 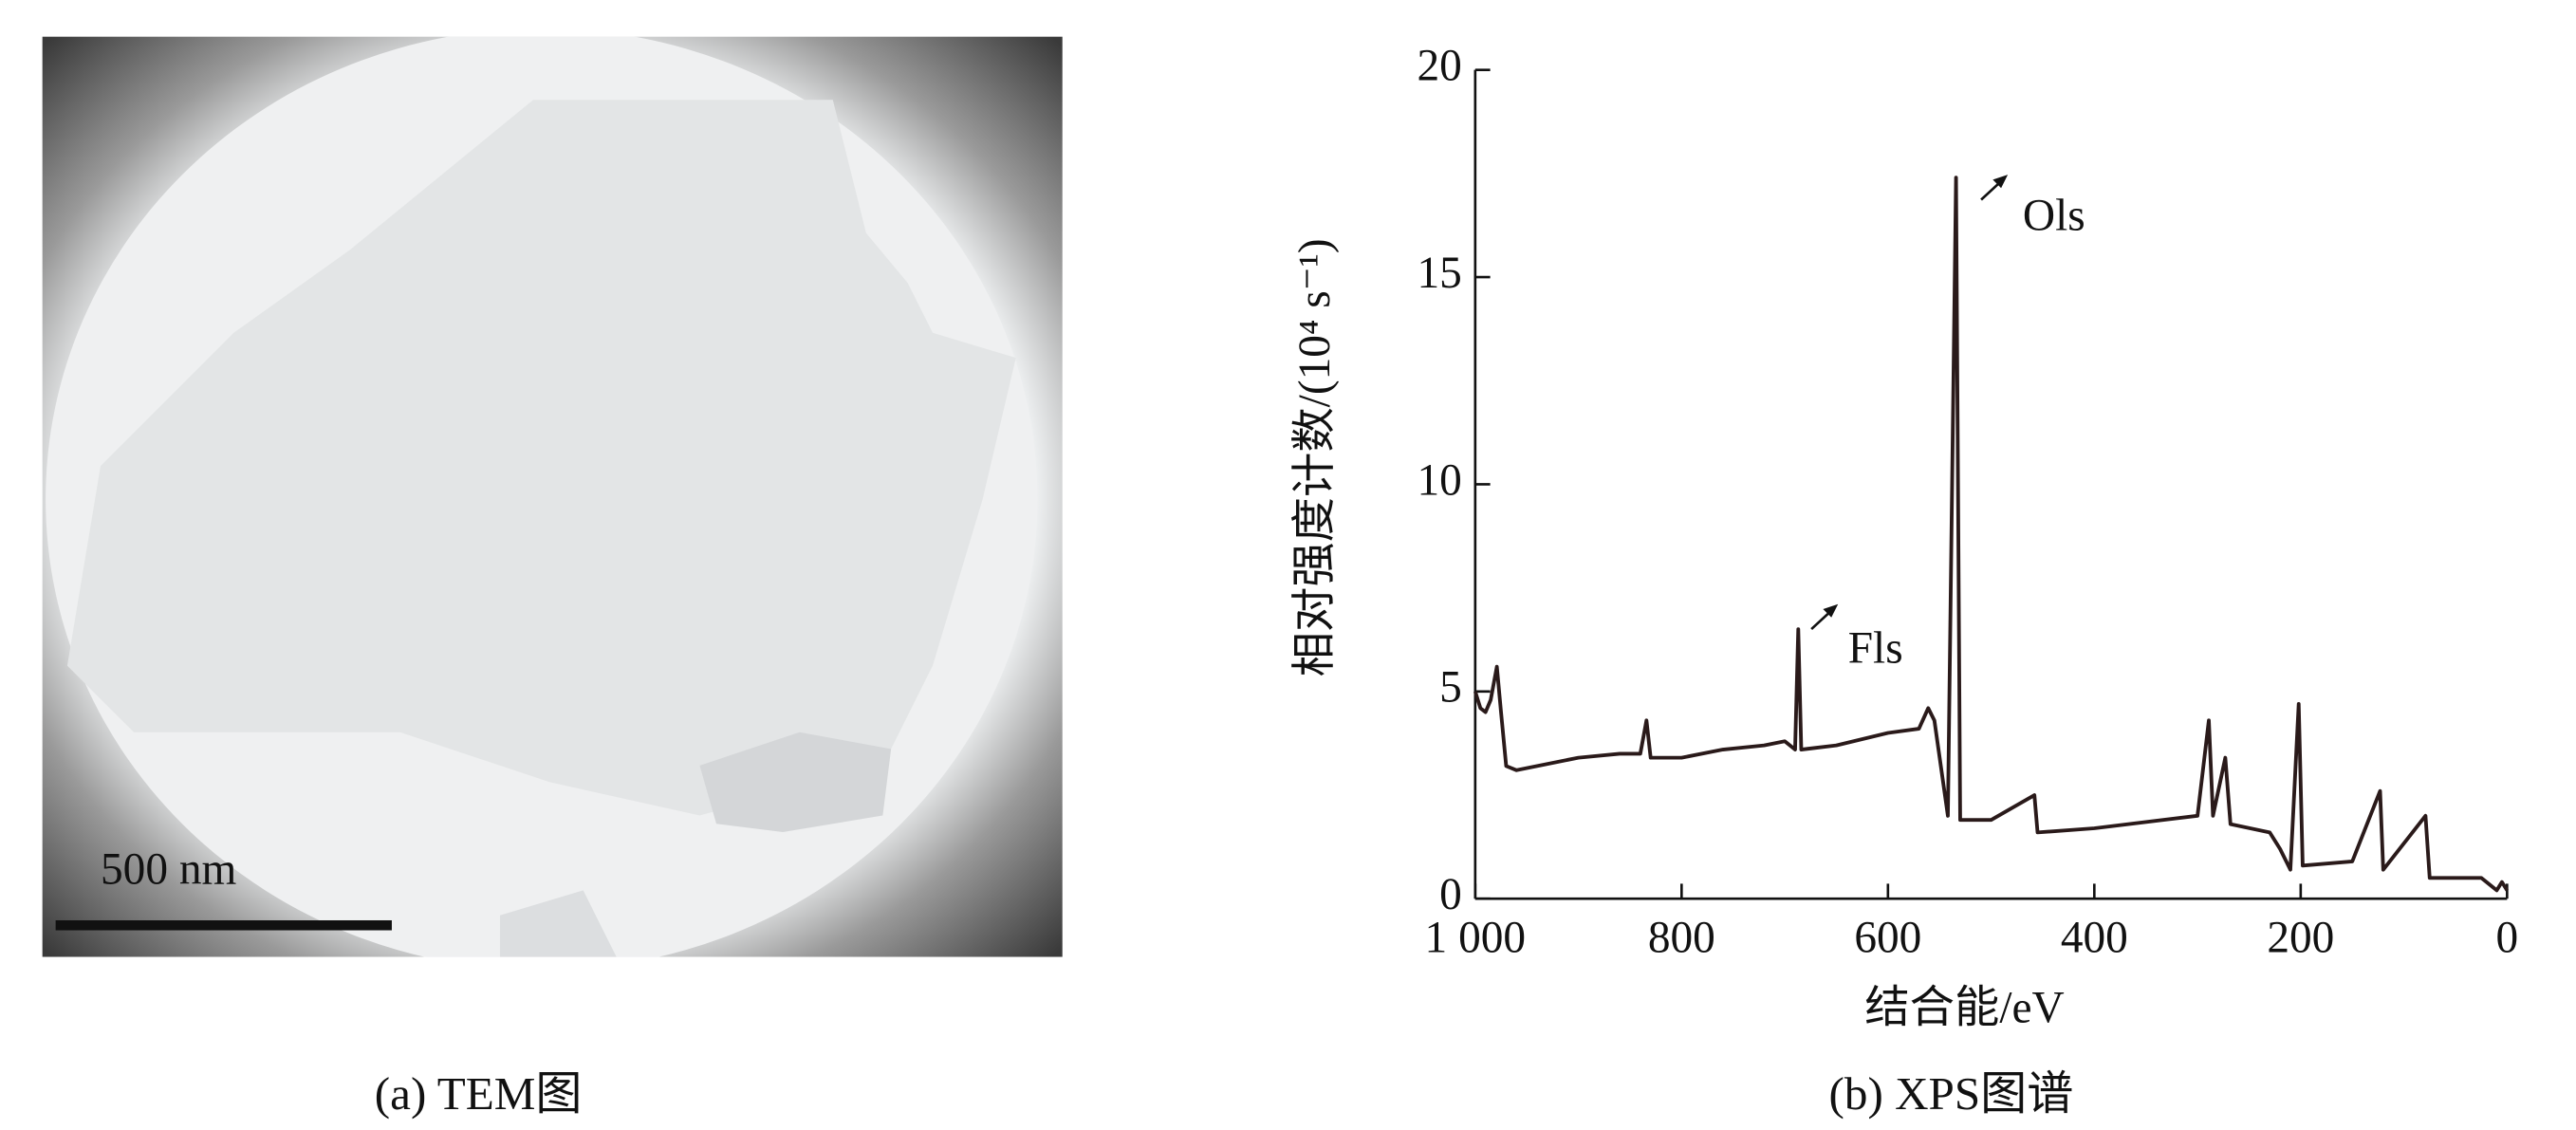 I want to click on x-tick-label: 1 000, so click(x=1476, y=939).